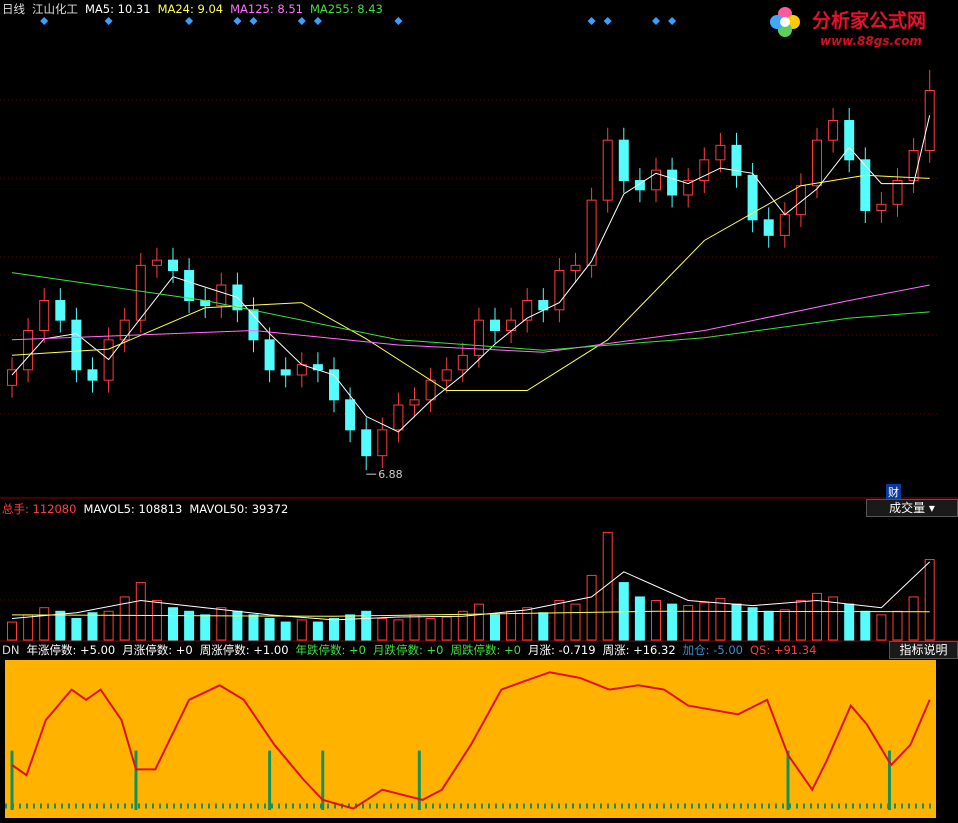  What do you see at coordinates (912, 508) in the screenshot?
I see `volume-menu: 成交量 ▾` at bounding box center [912, 508].